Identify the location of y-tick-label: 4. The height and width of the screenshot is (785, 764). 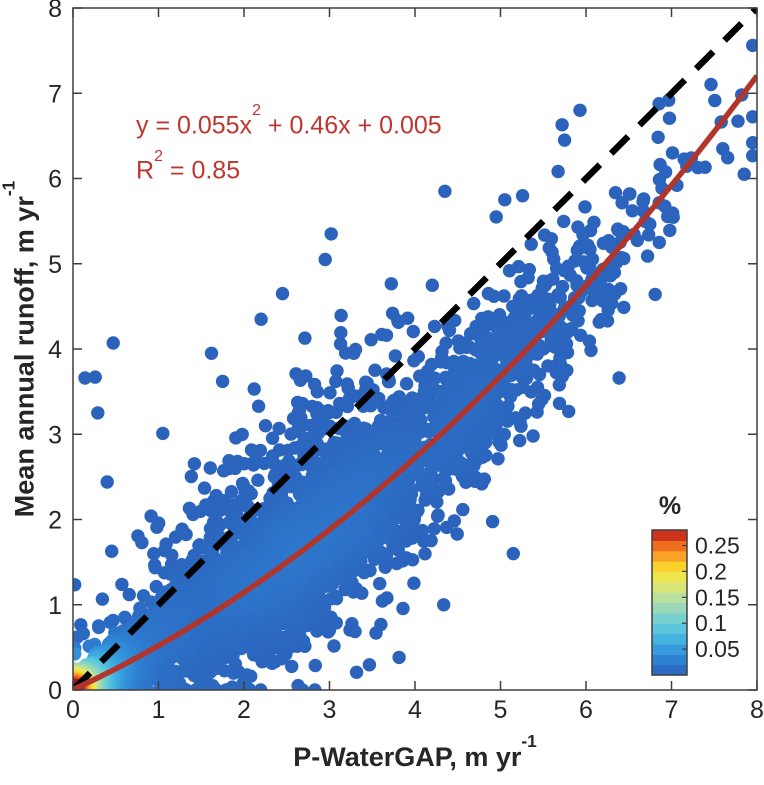
(55, 350).